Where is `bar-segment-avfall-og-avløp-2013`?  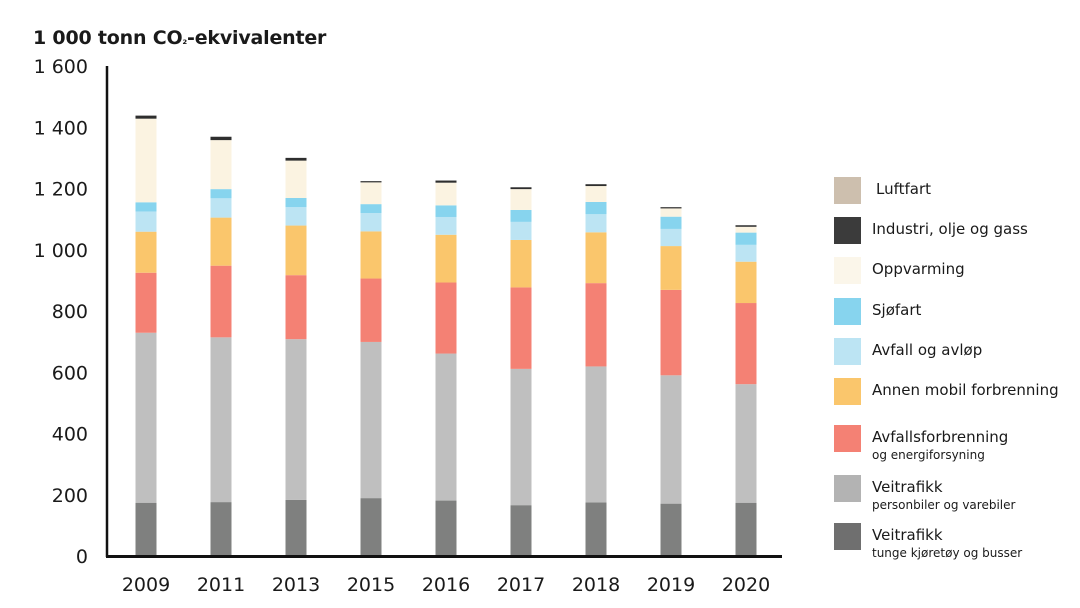 bar-segment-avfall-og-avløp-2013 is located at coordinates (296, 216).